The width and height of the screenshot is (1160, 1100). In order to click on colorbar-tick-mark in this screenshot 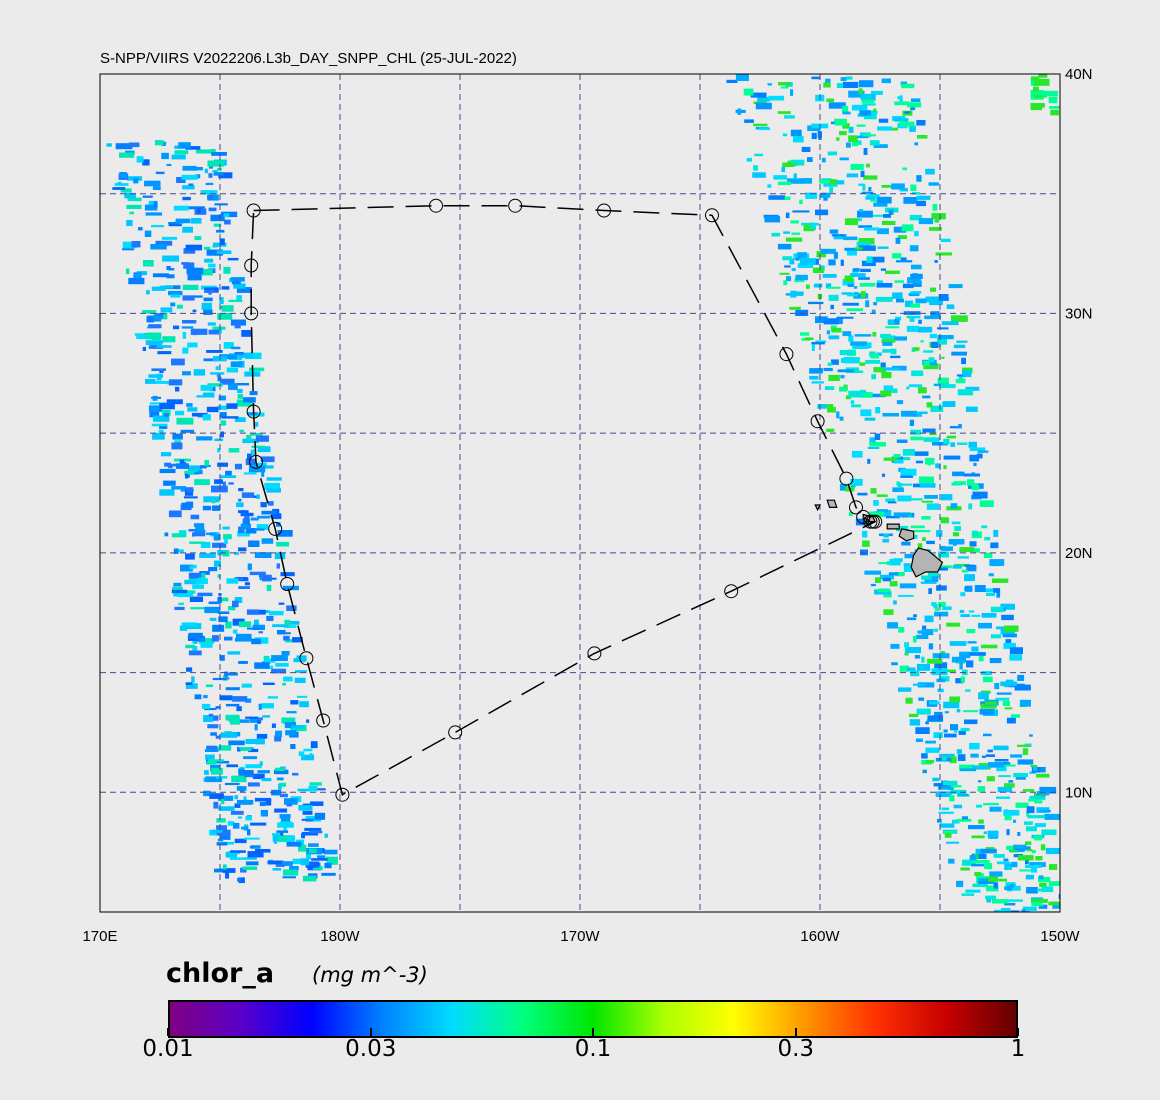, I will do `click(1018, 1032)`.